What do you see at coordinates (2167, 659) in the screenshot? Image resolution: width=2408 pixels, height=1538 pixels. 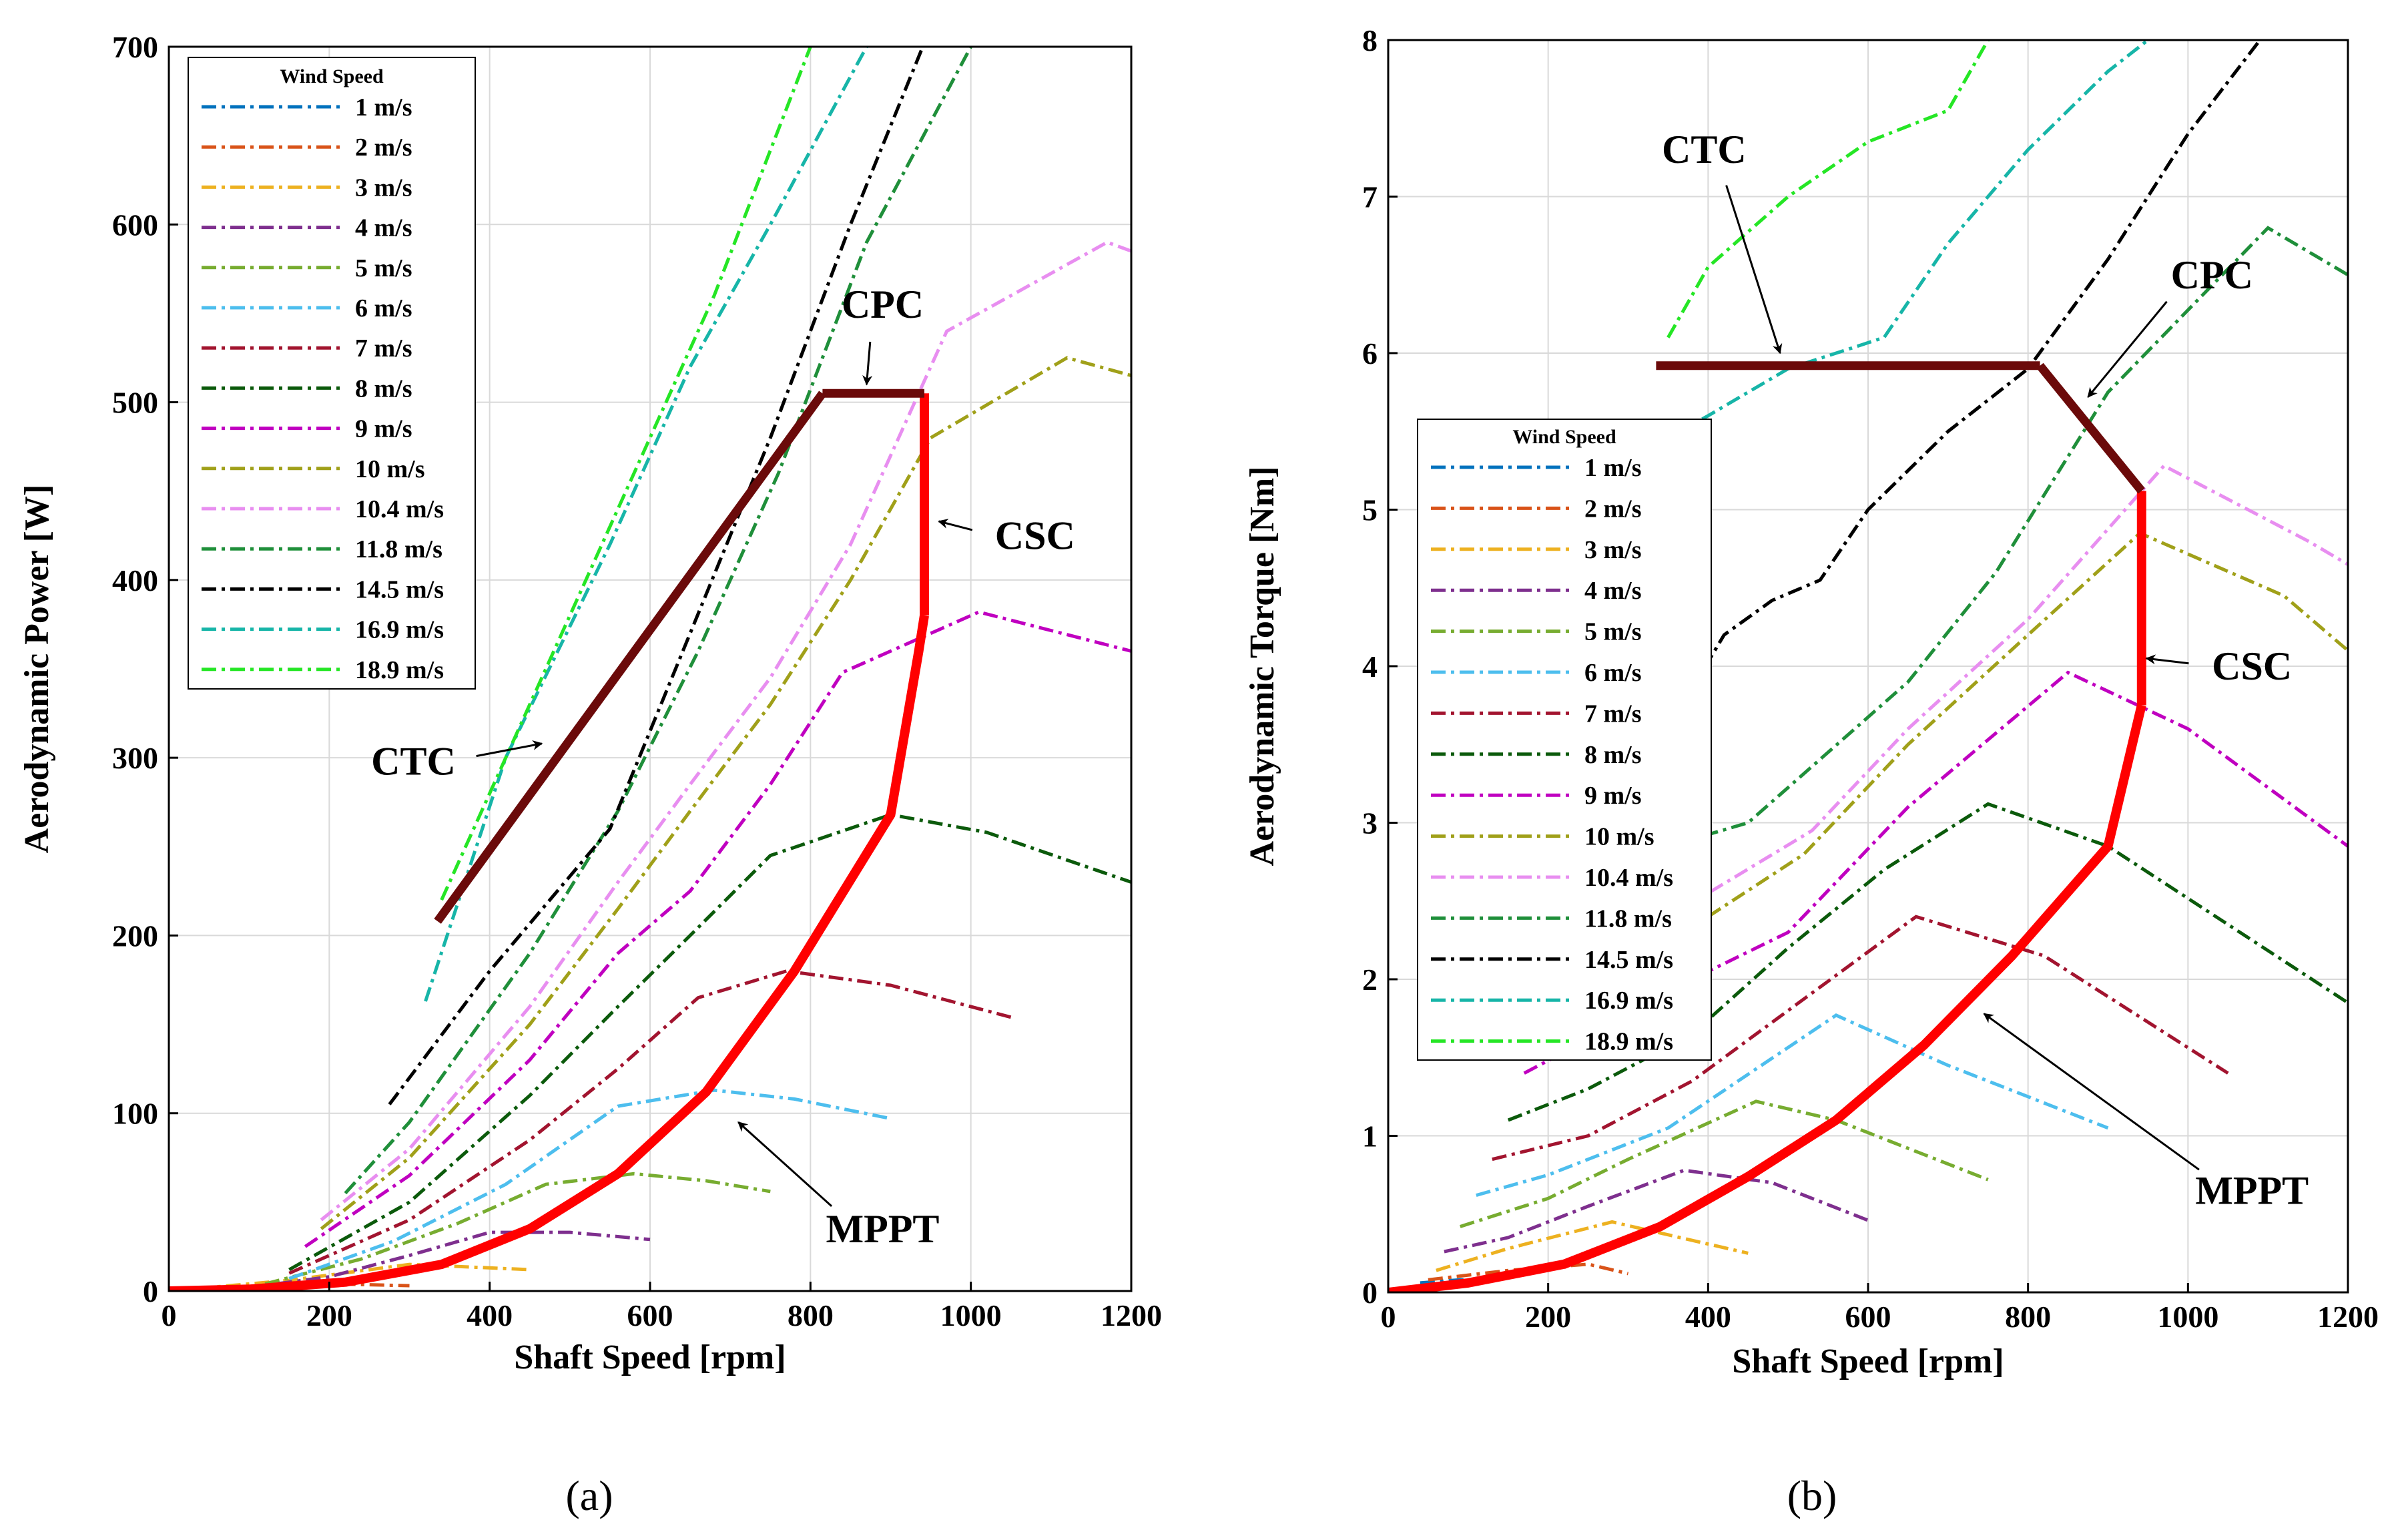 I see `annotation-arrow-csc` at bounding box center [2167, 659].